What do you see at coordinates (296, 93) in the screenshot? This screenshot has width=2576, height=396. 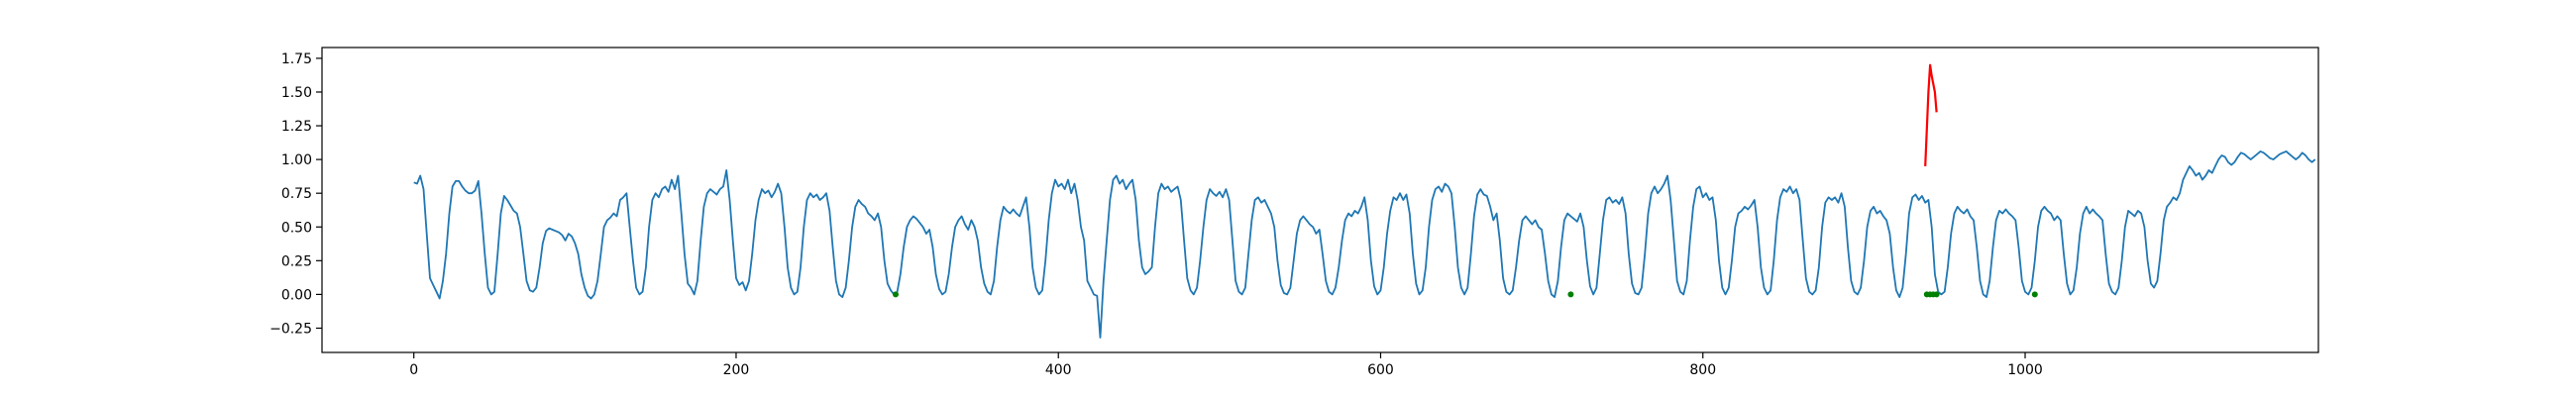 I see `y-tick-label: 1.50` at bounding box center [296, 93].